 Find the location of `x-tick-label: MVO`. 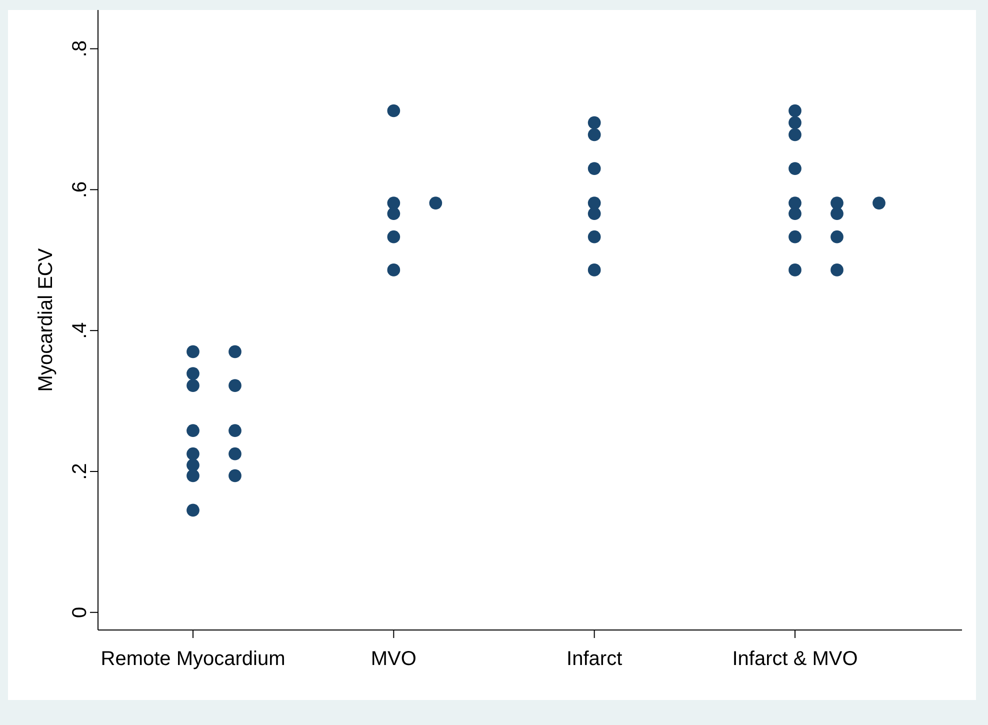

x-tick-label: MVO is located at coordinates (393, 659).